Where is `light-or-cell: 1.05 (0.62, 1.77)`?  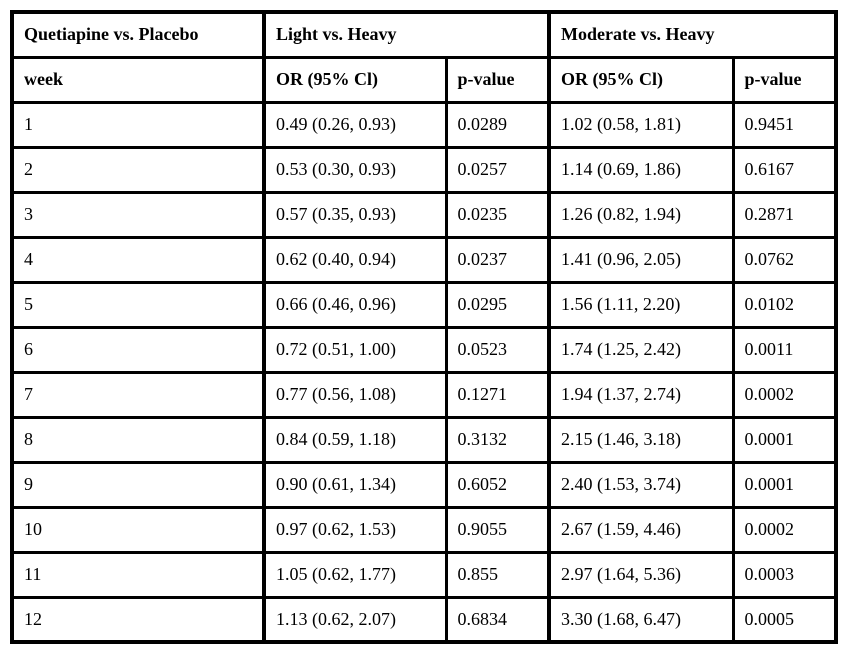 light-or-cell: 1.05 (0.62, 1.77) is located at coordinates (355, 574).